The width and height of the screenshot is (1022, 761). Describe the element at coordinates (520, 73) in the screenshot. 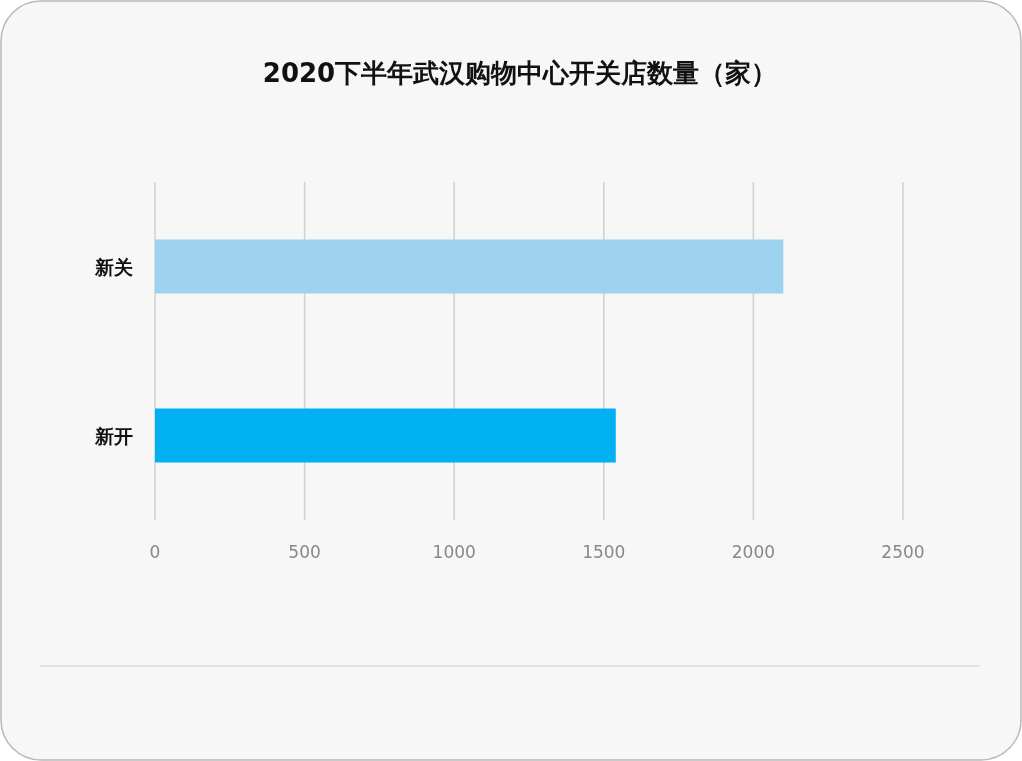

I see `chart-title: 2020下半年武汉购物中心开关店数量（家）` at that location.